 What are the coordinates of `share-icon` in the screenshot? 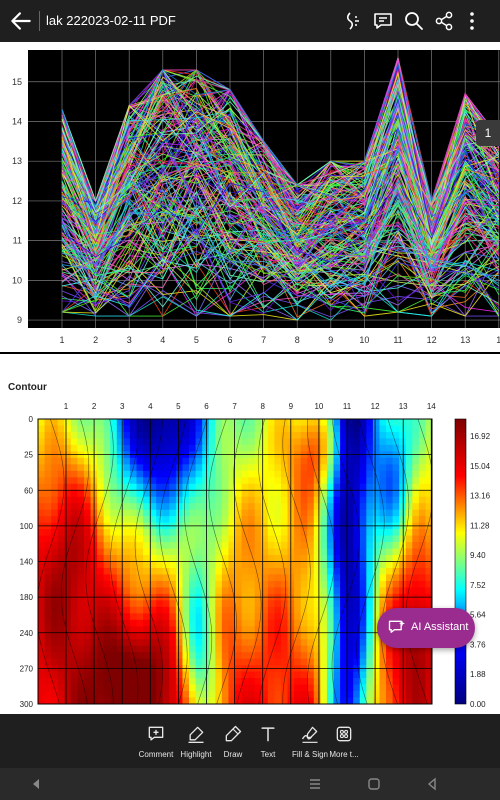 It's located at (444, 21).